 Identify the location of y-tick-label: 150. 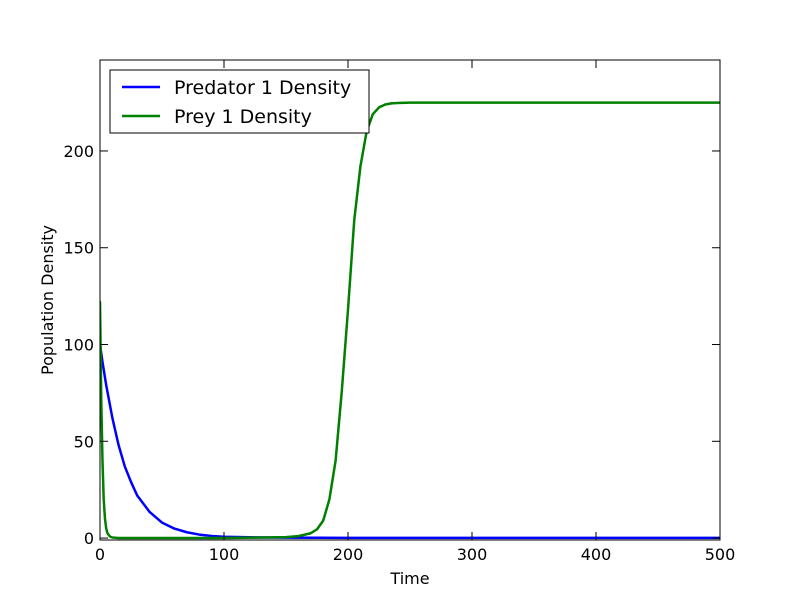
(78, 248).